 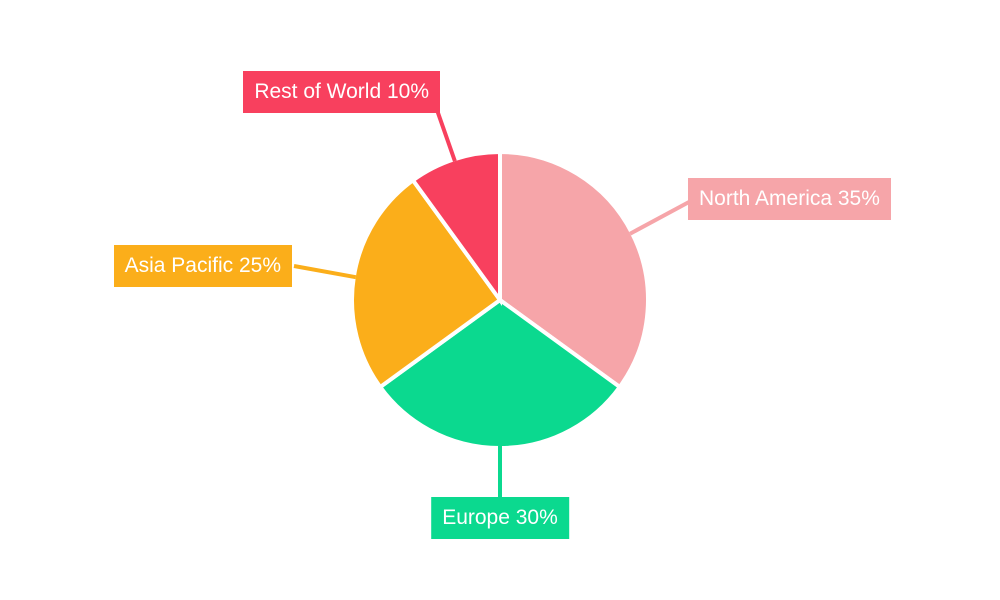 What do you see at coordinates (341, 92) in the screenshot?
I see `callout-label-rest-of-world: Rest of World 10%` at bounding box center [341, 92].